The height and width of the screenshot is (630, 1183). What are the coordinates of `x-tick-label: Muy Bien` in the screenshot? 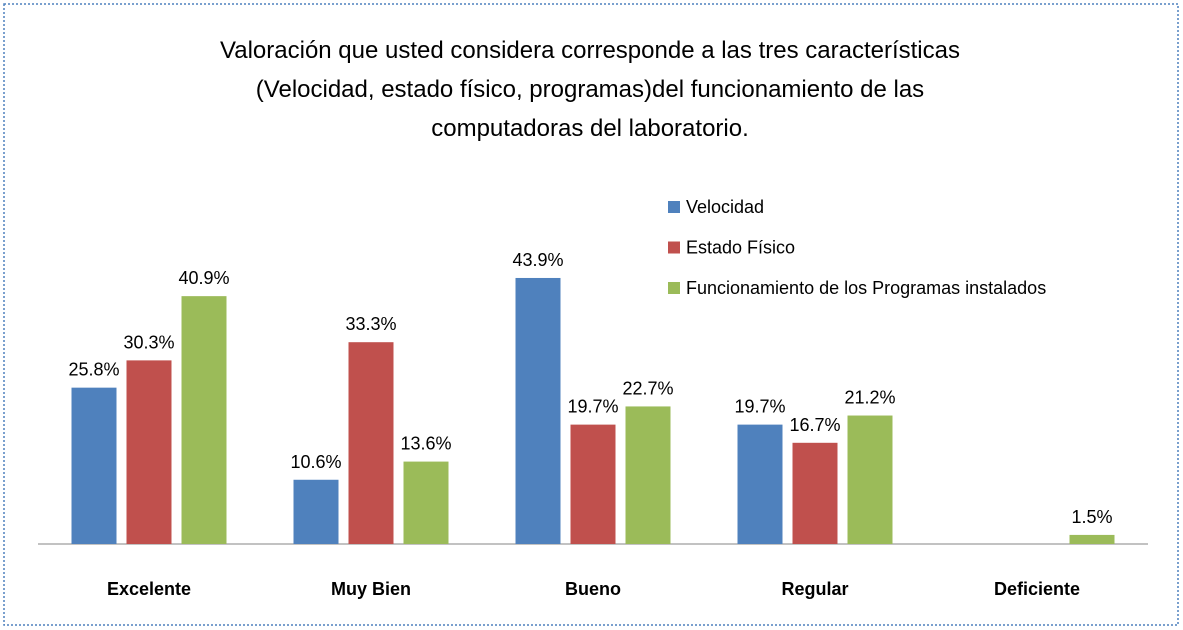 It's located at (371, 589).